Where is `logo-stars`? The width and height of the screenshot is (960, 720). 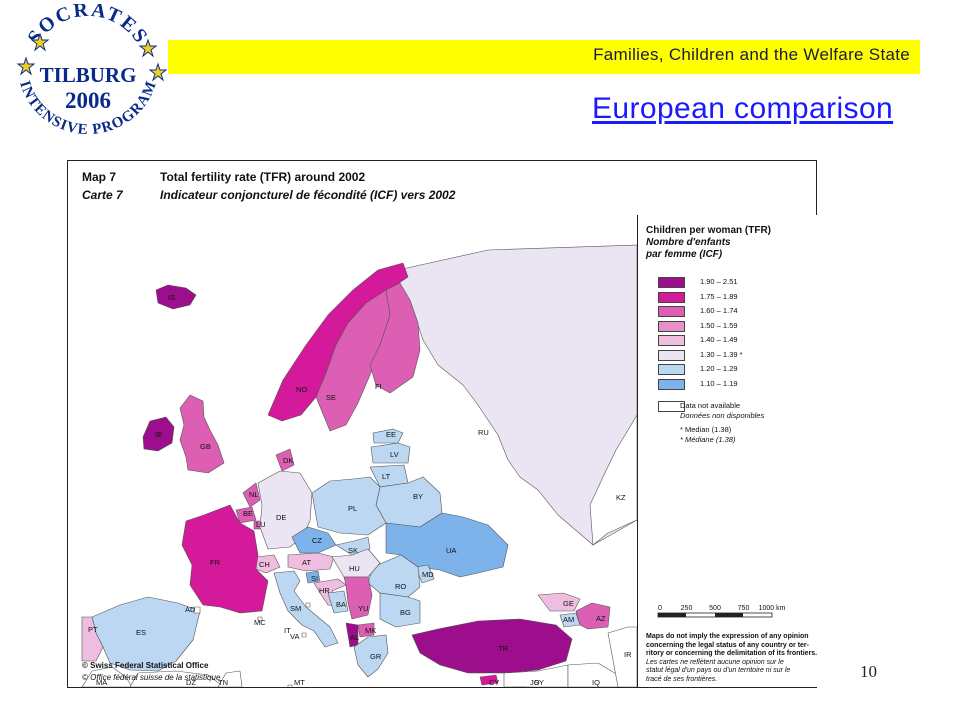 logo-stars is located at coordinates (92, 57).